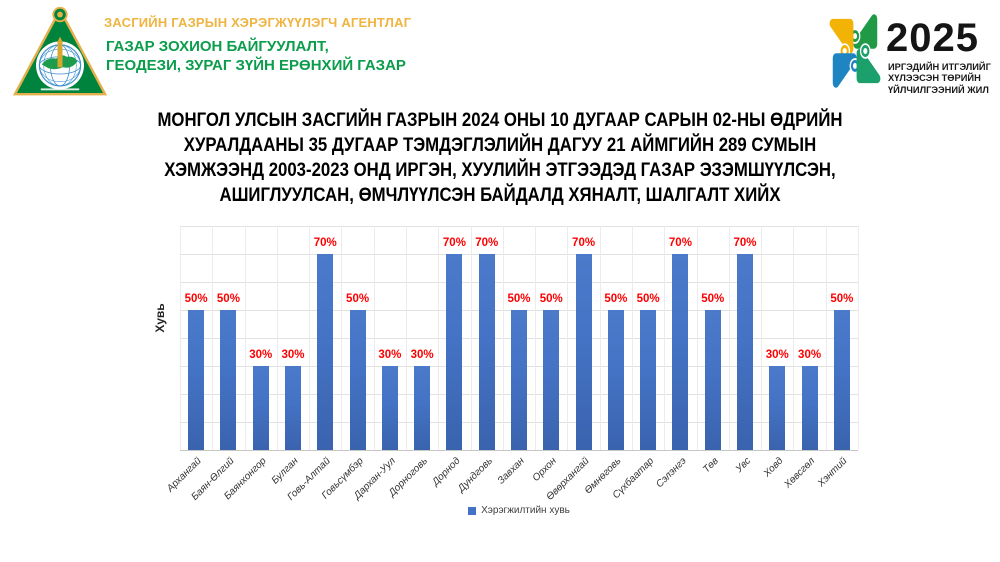  Describe the element at coordinates (511, 471) in the screenshot. I see `x-axis-label: Завхан` at that location.